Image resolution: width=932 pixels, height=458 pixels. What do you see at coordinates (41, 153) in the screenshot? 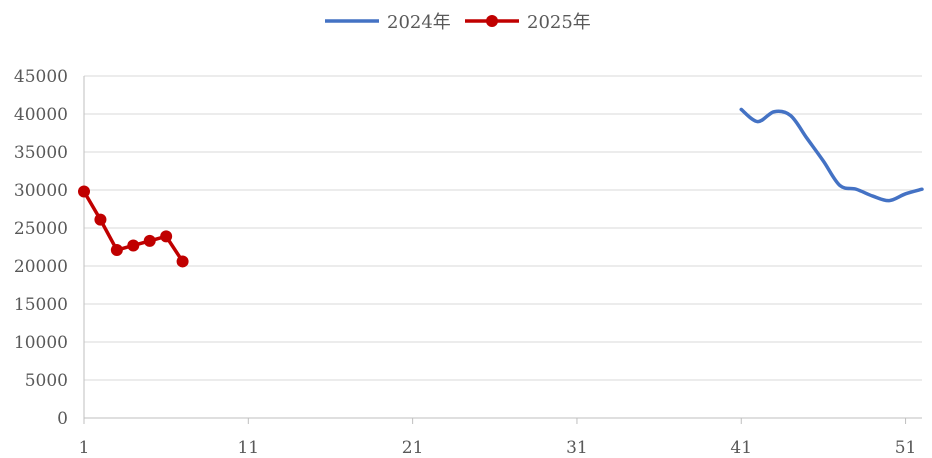
I see `y-tick-label: 35000` at bounding box center [41, 153].